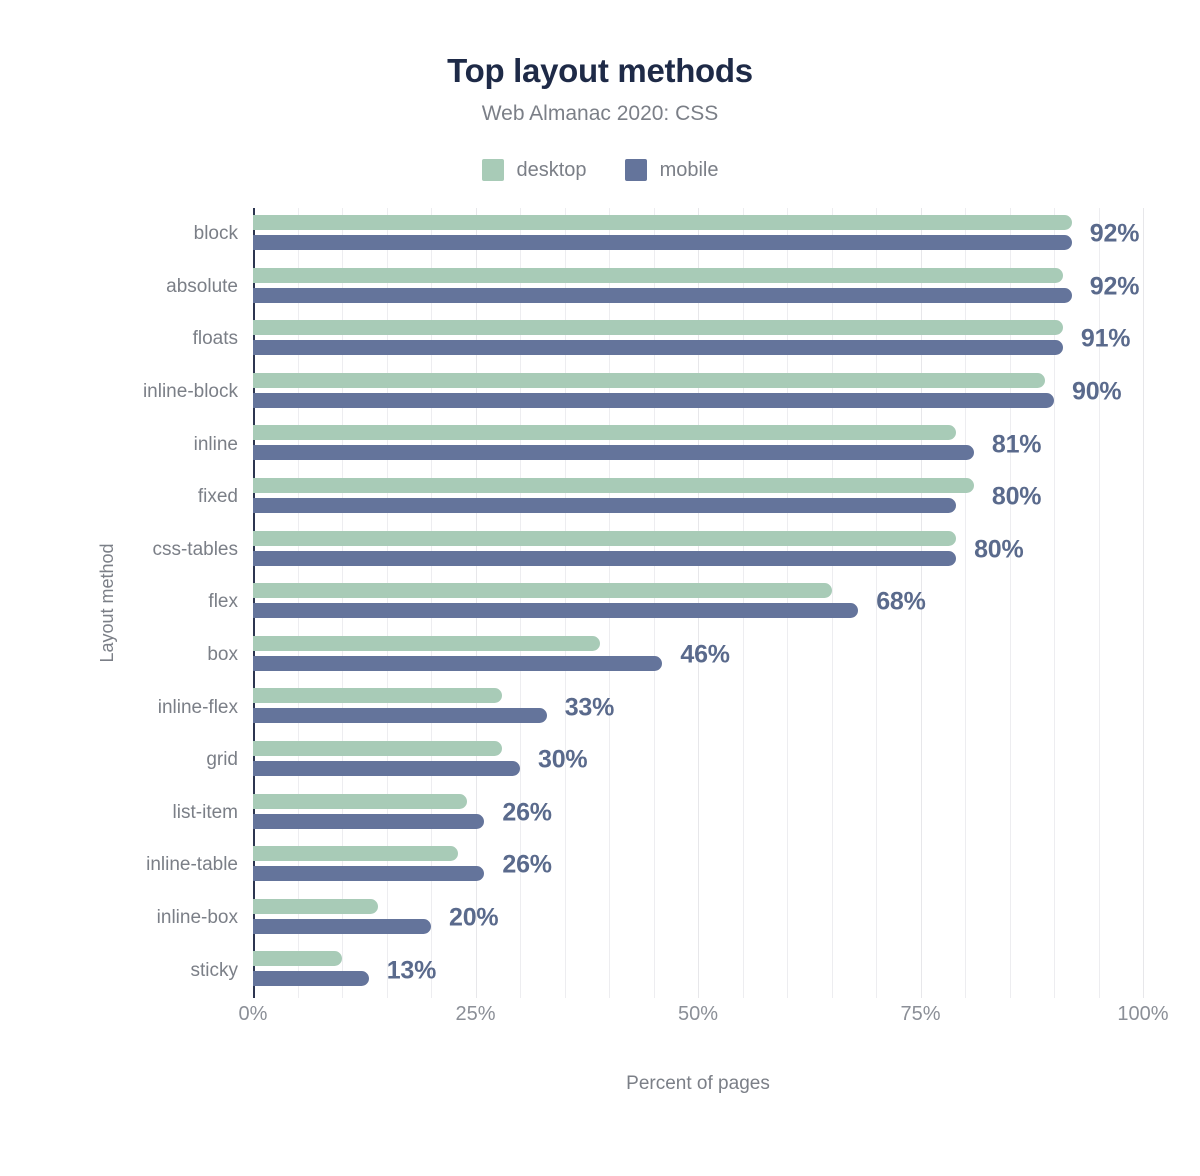 The image size is (1200, 1176). I want to click on bar-desktop-inline, so click(605, 433).